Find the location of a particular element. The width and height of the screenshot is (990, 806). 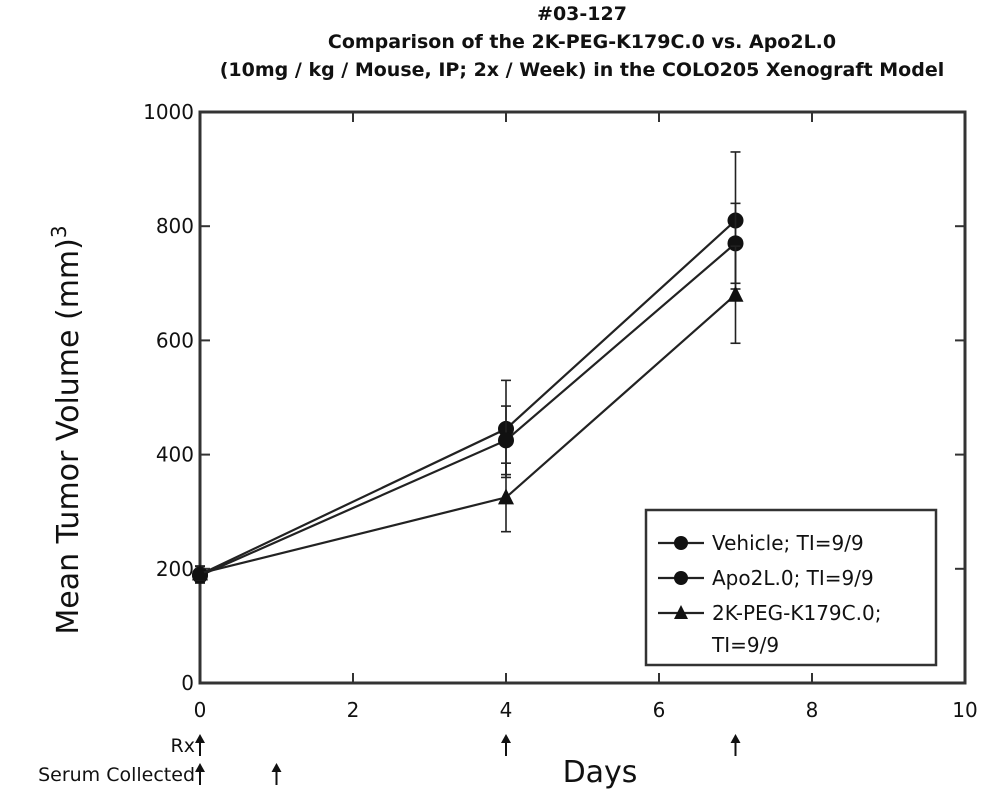

y-tick-label: 800 is located at coordinates (175, 226).